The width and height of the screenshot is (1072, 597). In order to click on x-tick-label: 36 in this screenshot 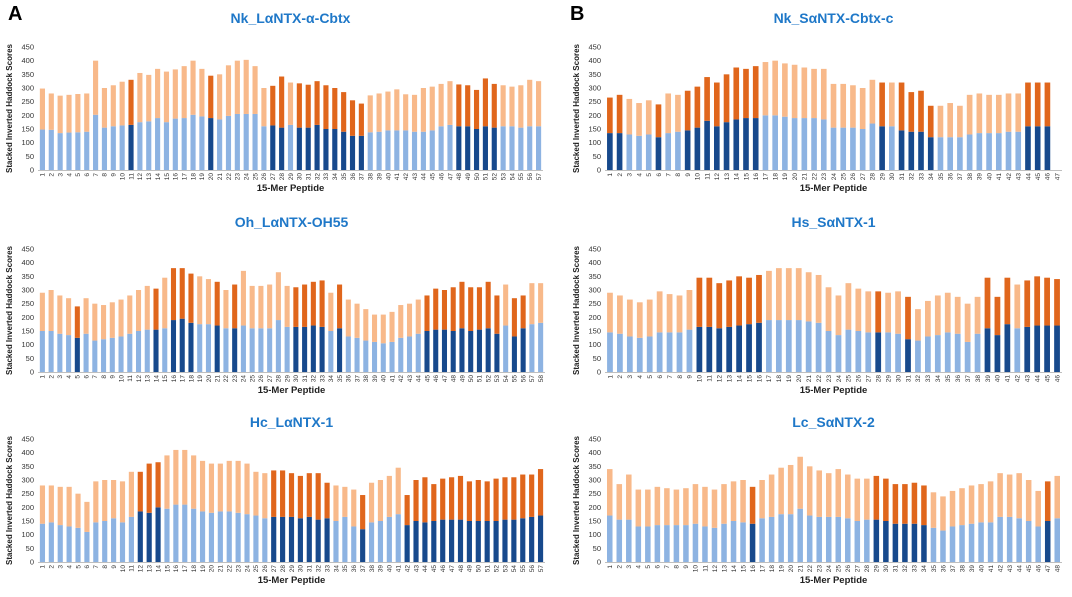, I will do `click(353, 177)`.